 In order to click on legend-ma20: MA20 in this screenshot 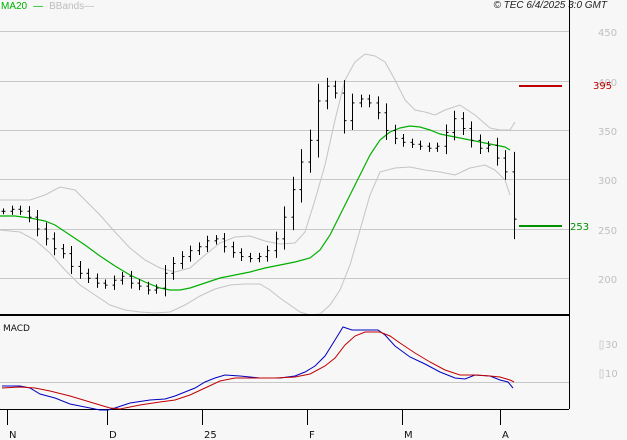, I will do `click(14, 6)`.